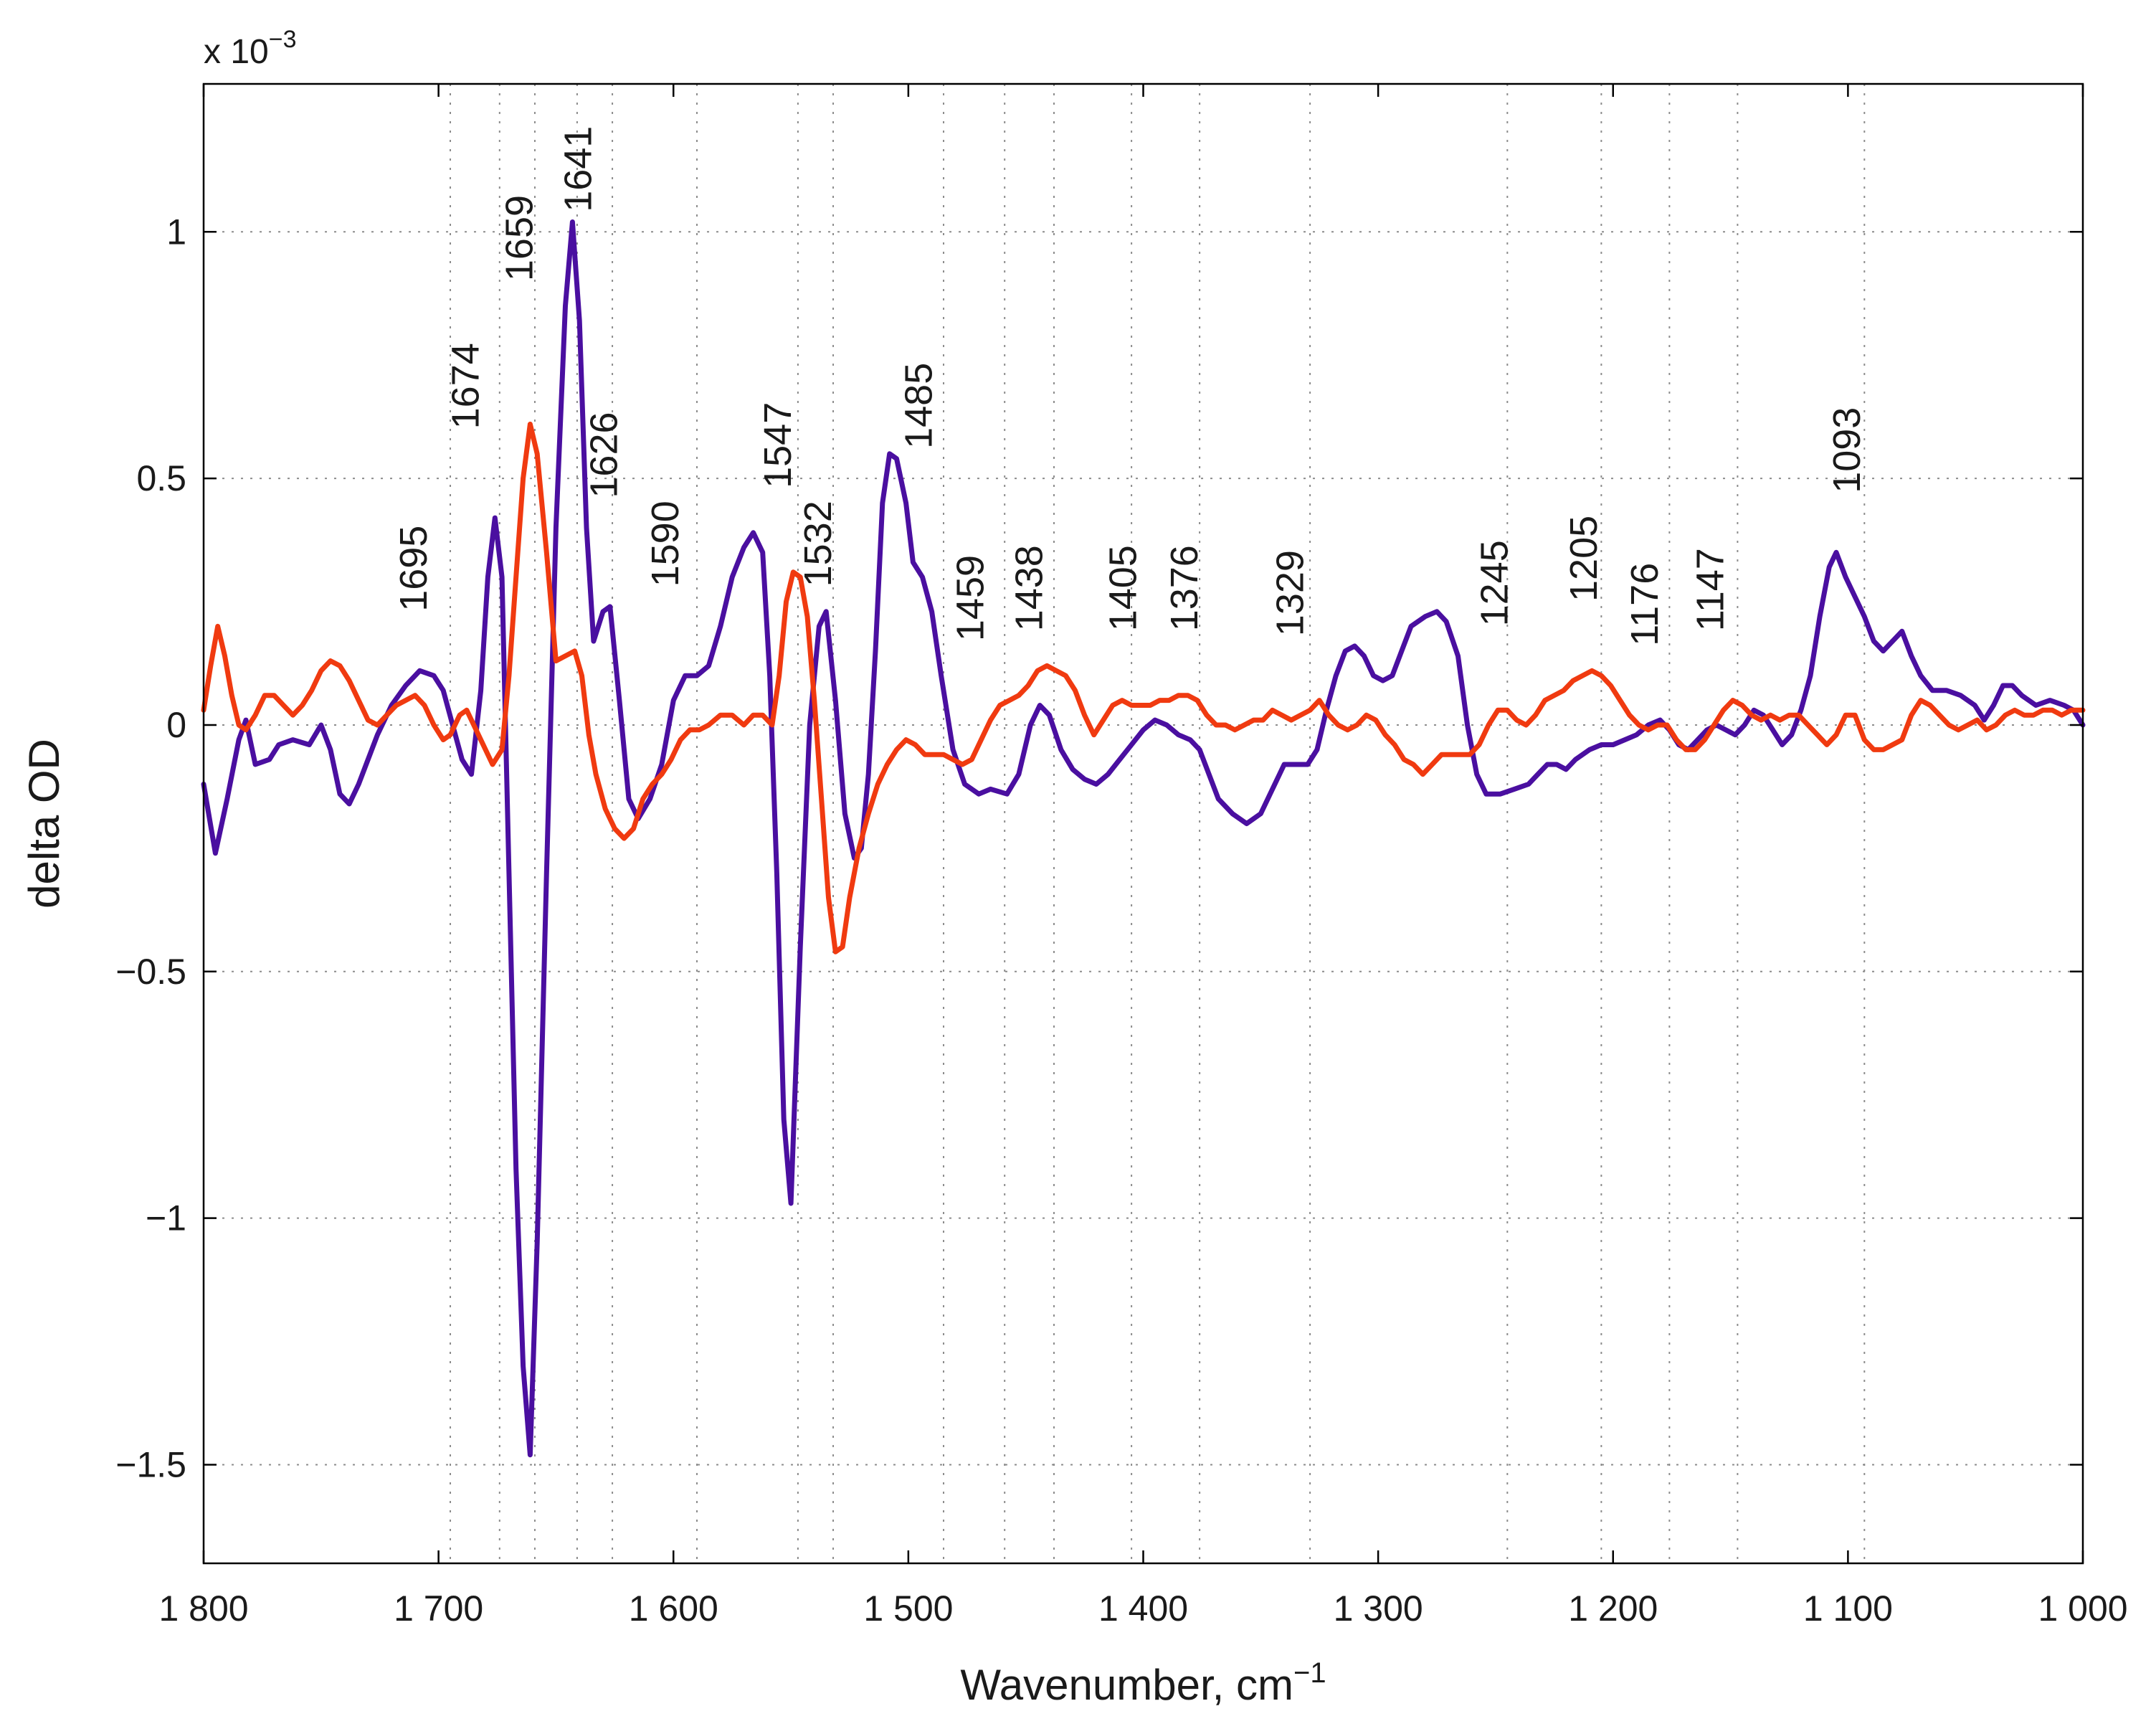  What do you see at coordinates (818, 544) in the screenshot?
I see `peak-label: 1532` at bounding box center [818, 544].